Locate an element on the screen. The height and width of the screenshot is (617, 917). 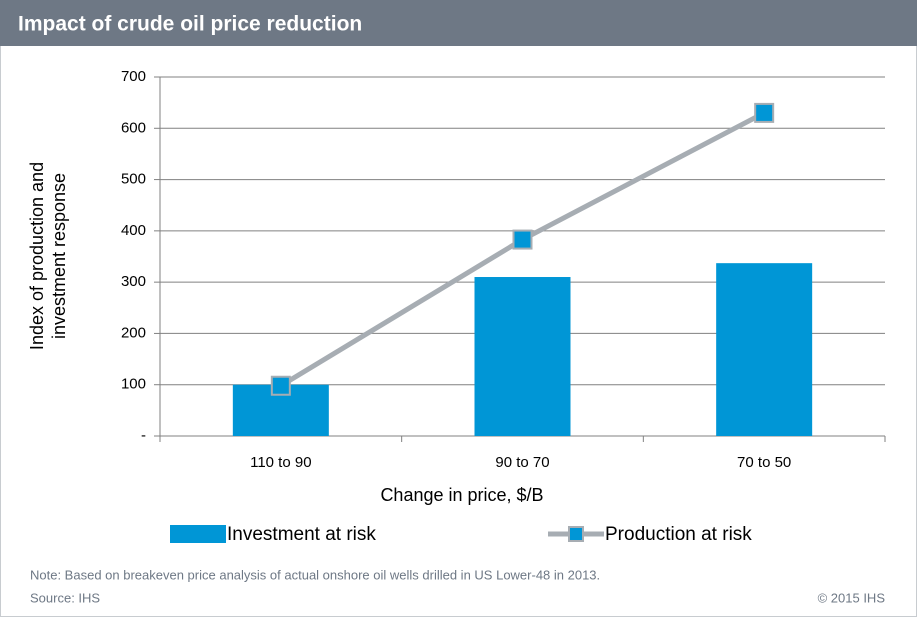
legend-label: Investment at risk is located at coordinates (301, 534).